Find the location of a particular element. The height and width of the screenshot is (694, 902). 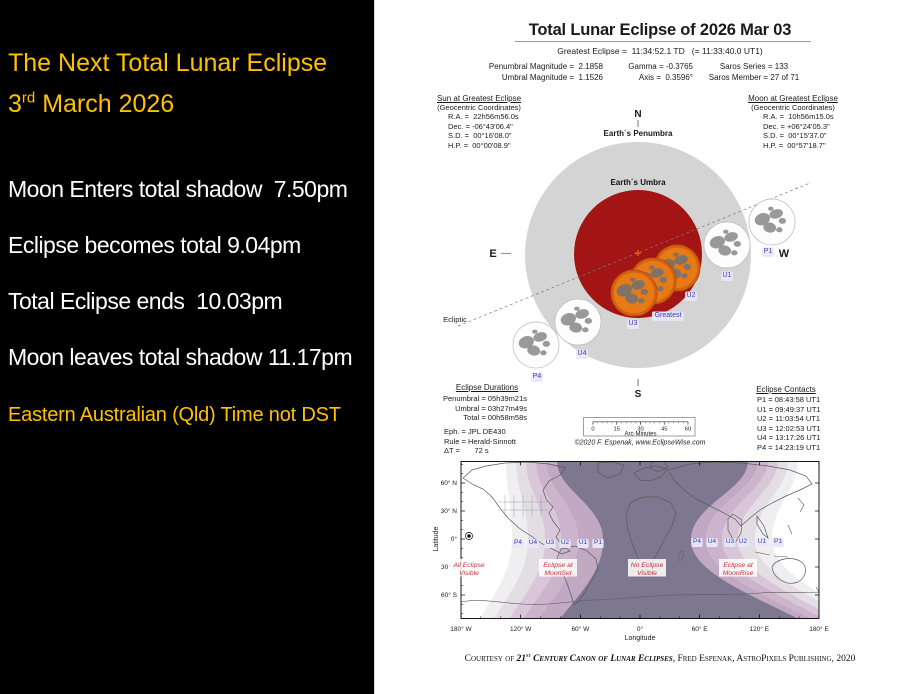

map-ylabel: Latitude is located at coordinates (436, 538).